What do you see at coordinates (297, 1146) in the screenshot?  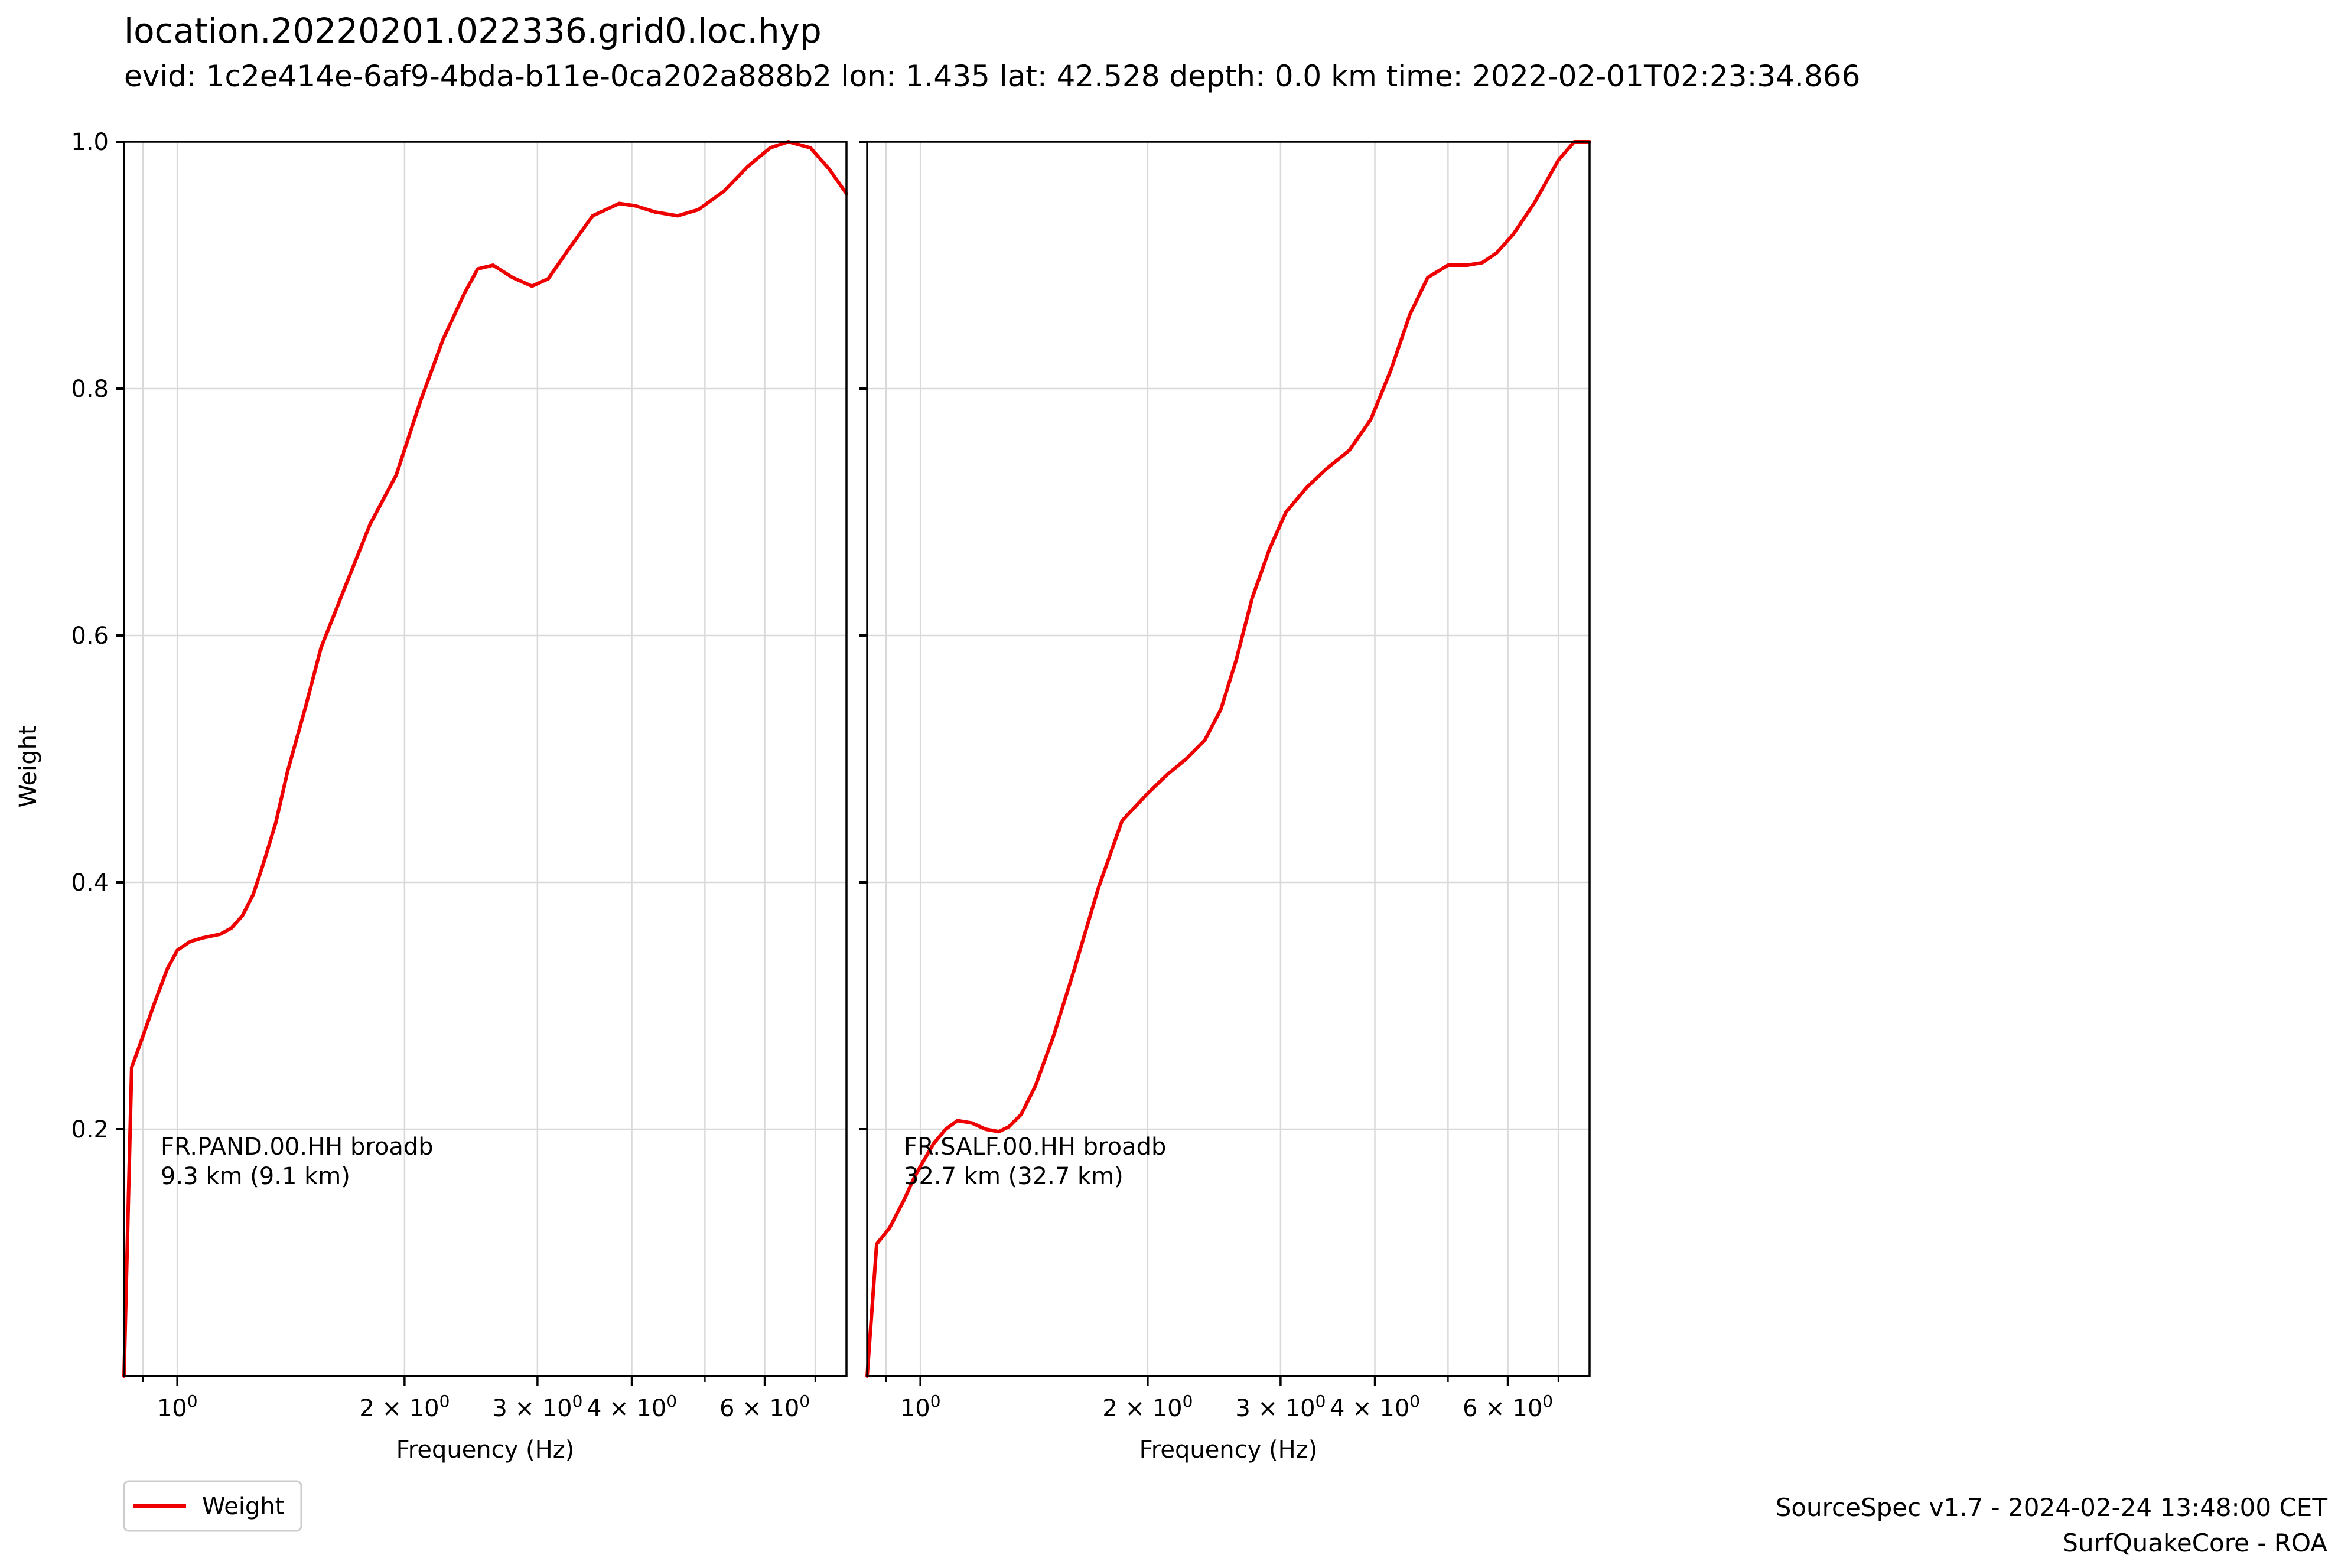 I see `station-annotation: FR.PAND.00.HH broadb` at bounding box center [297, 1146].